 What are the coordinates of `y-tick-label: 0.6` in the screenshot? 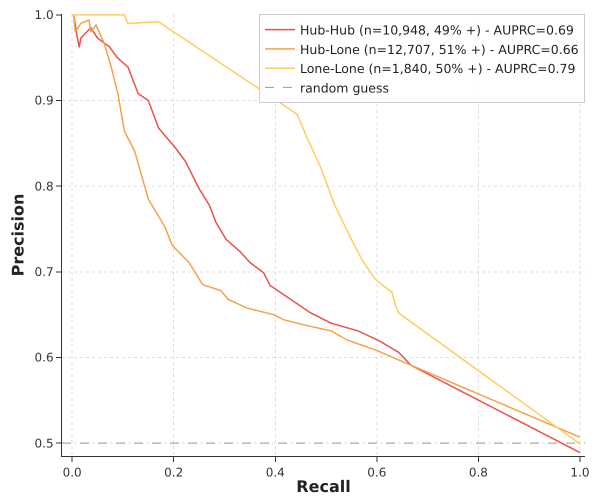 It's located at (44, 357).